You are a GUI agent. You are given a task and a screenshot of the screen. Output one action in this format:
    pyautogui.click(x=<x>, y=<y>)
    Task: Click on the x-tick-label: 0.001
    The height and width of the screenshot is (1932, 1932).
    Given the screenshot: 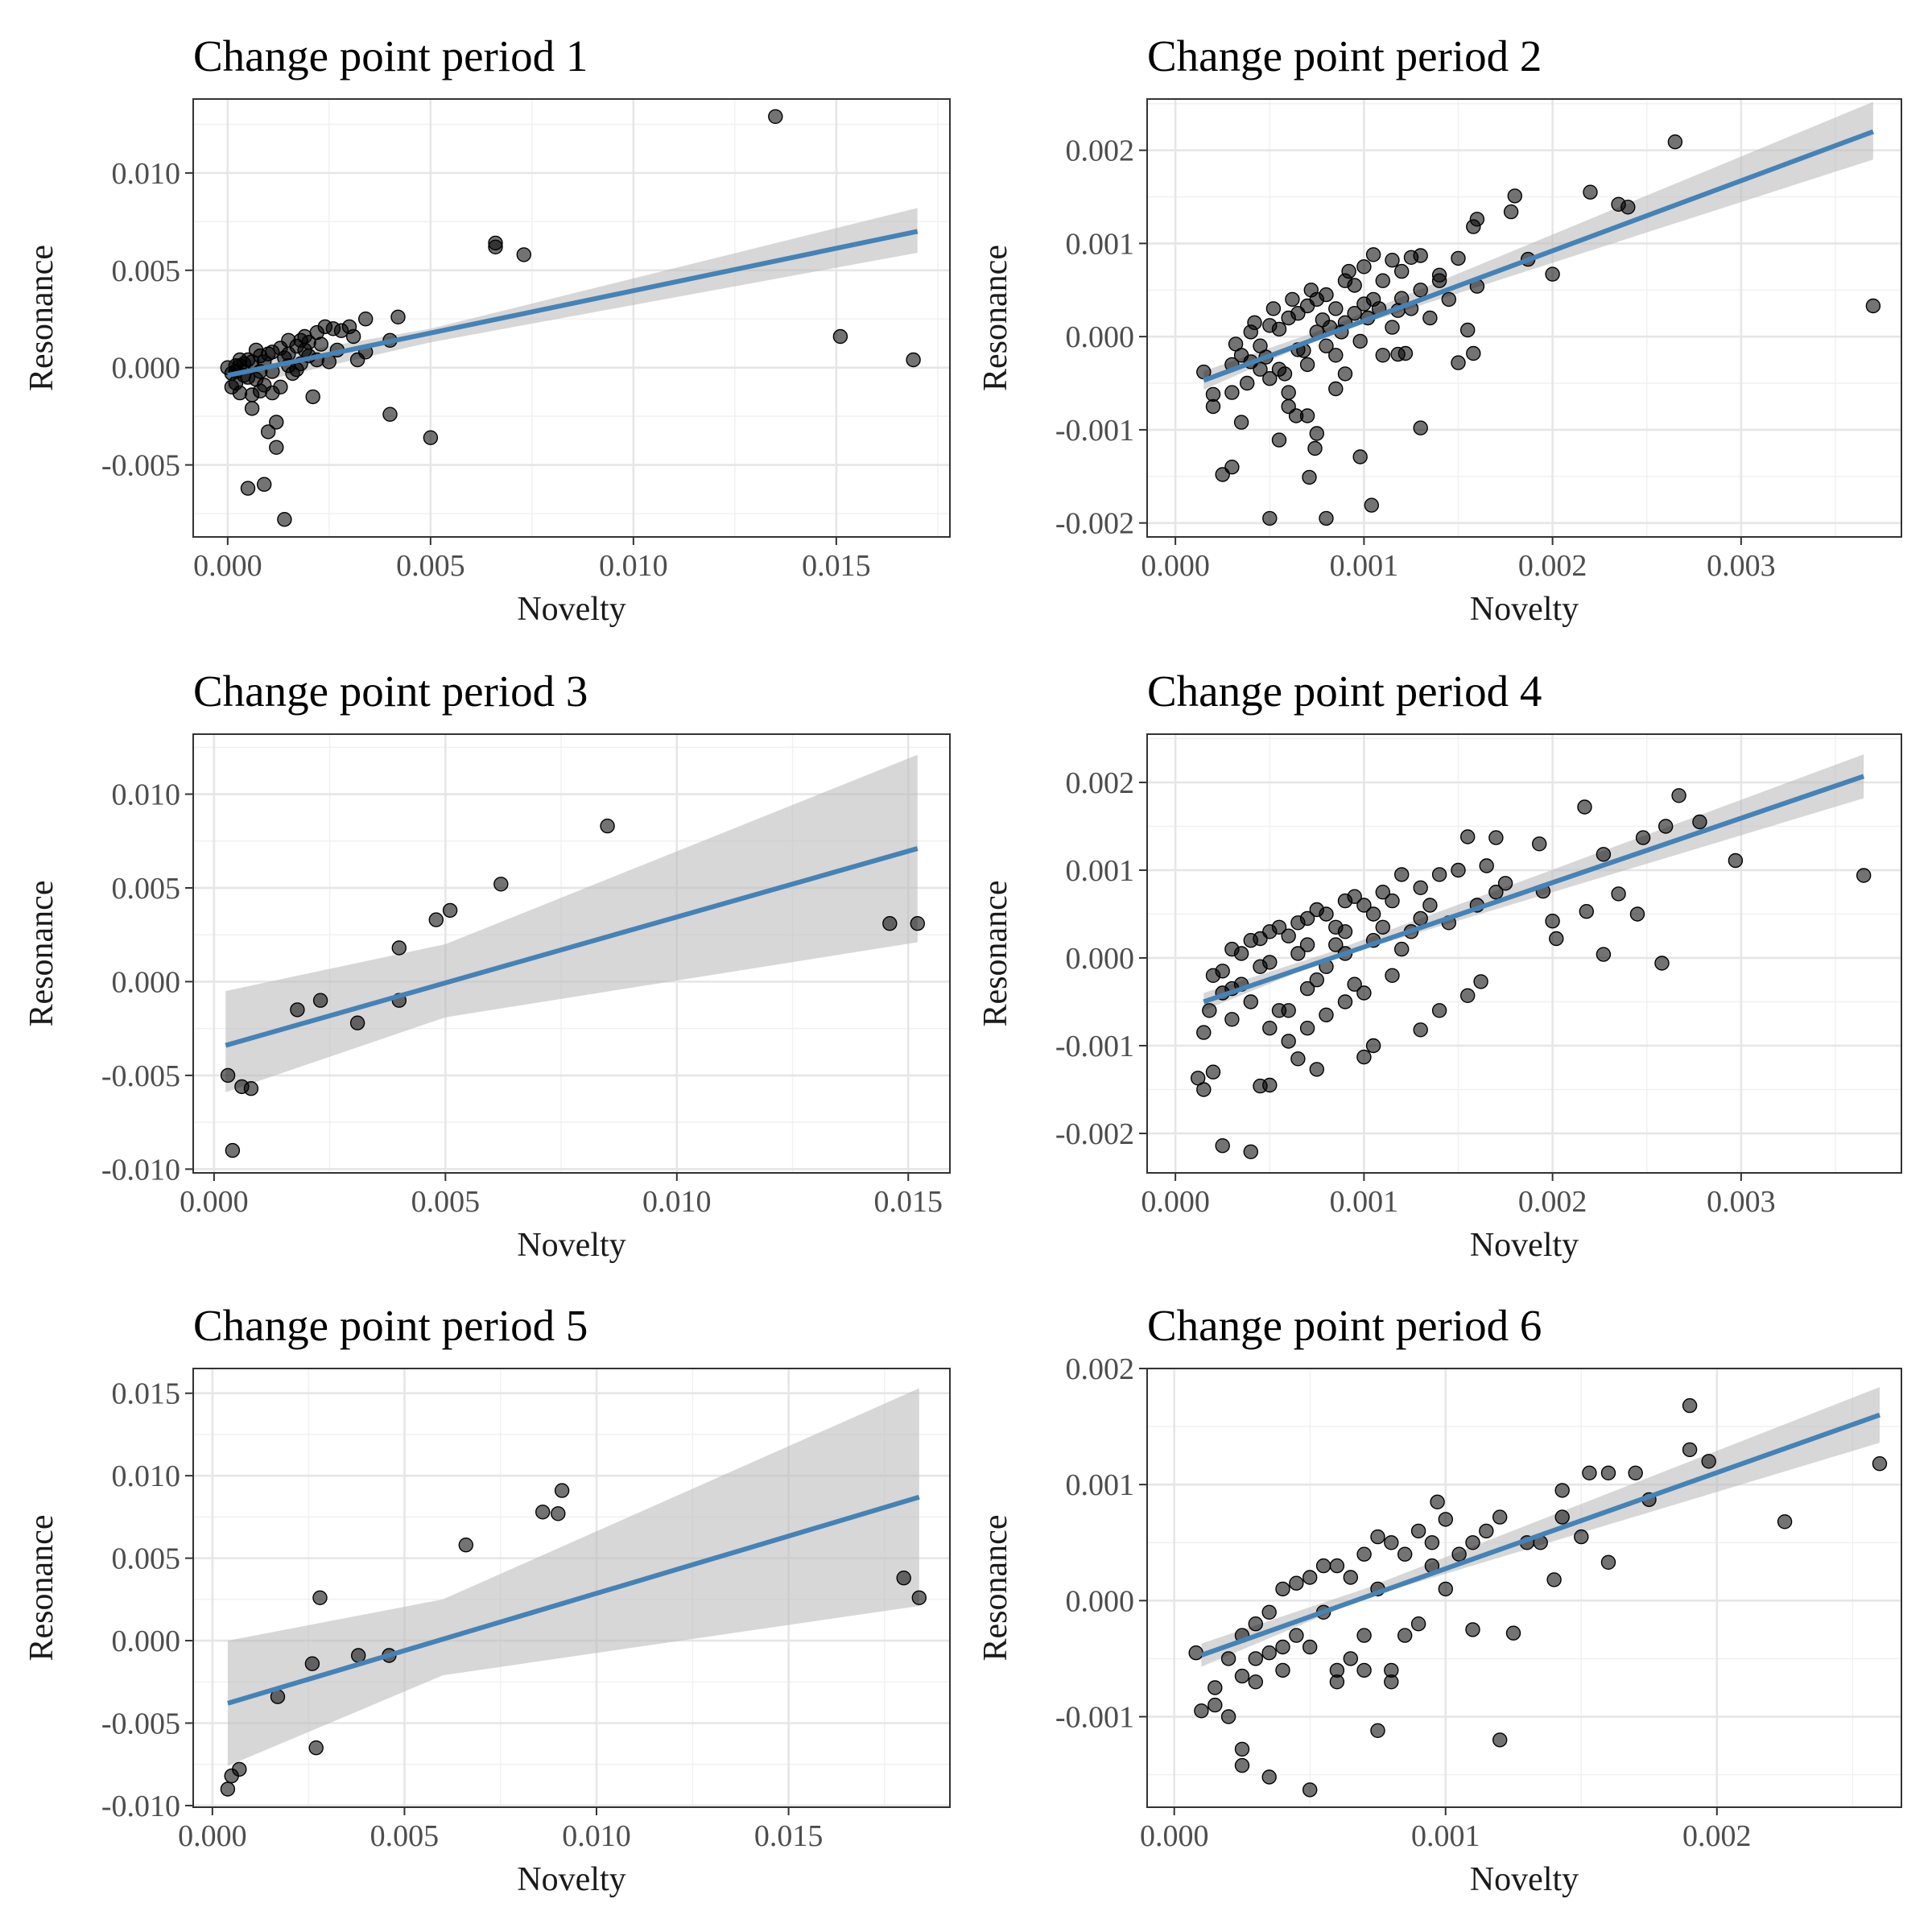 What is the action you would take?
    pyautogui.click(x=1364, y=1202)
    